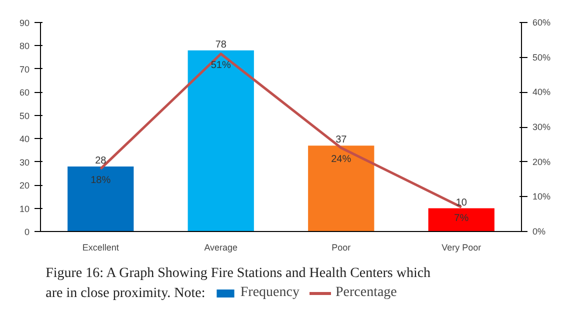  I want to click on y2-tick-label: 50%, so click(541, 57).